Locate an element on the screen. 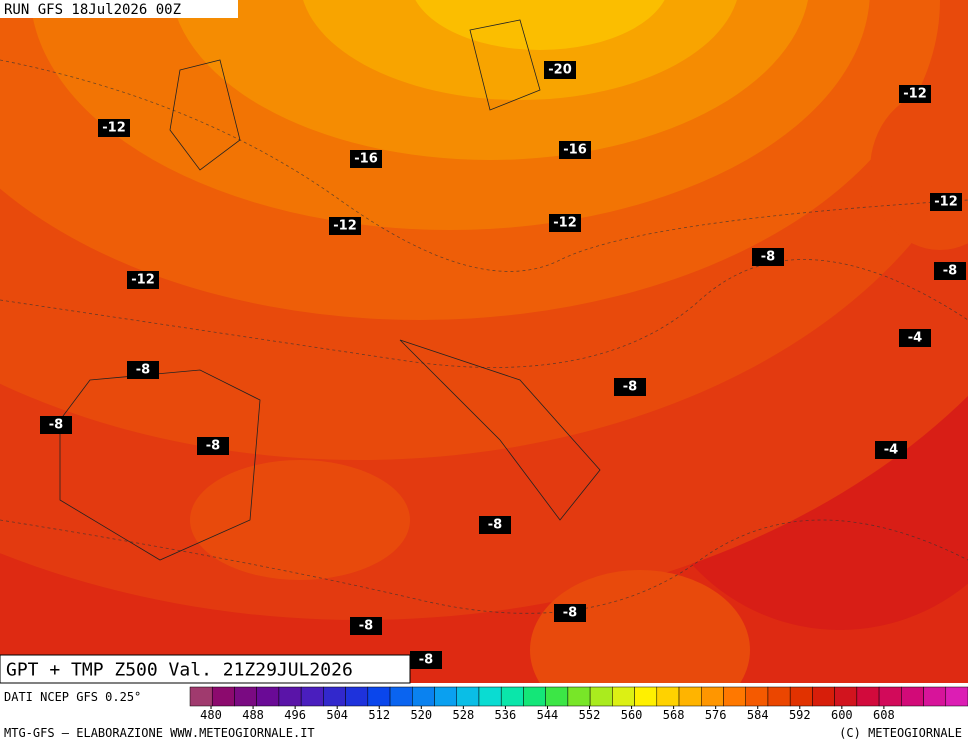  source-label: DATI NCEP GFS 0.25° is located at coordinates (72, 697).